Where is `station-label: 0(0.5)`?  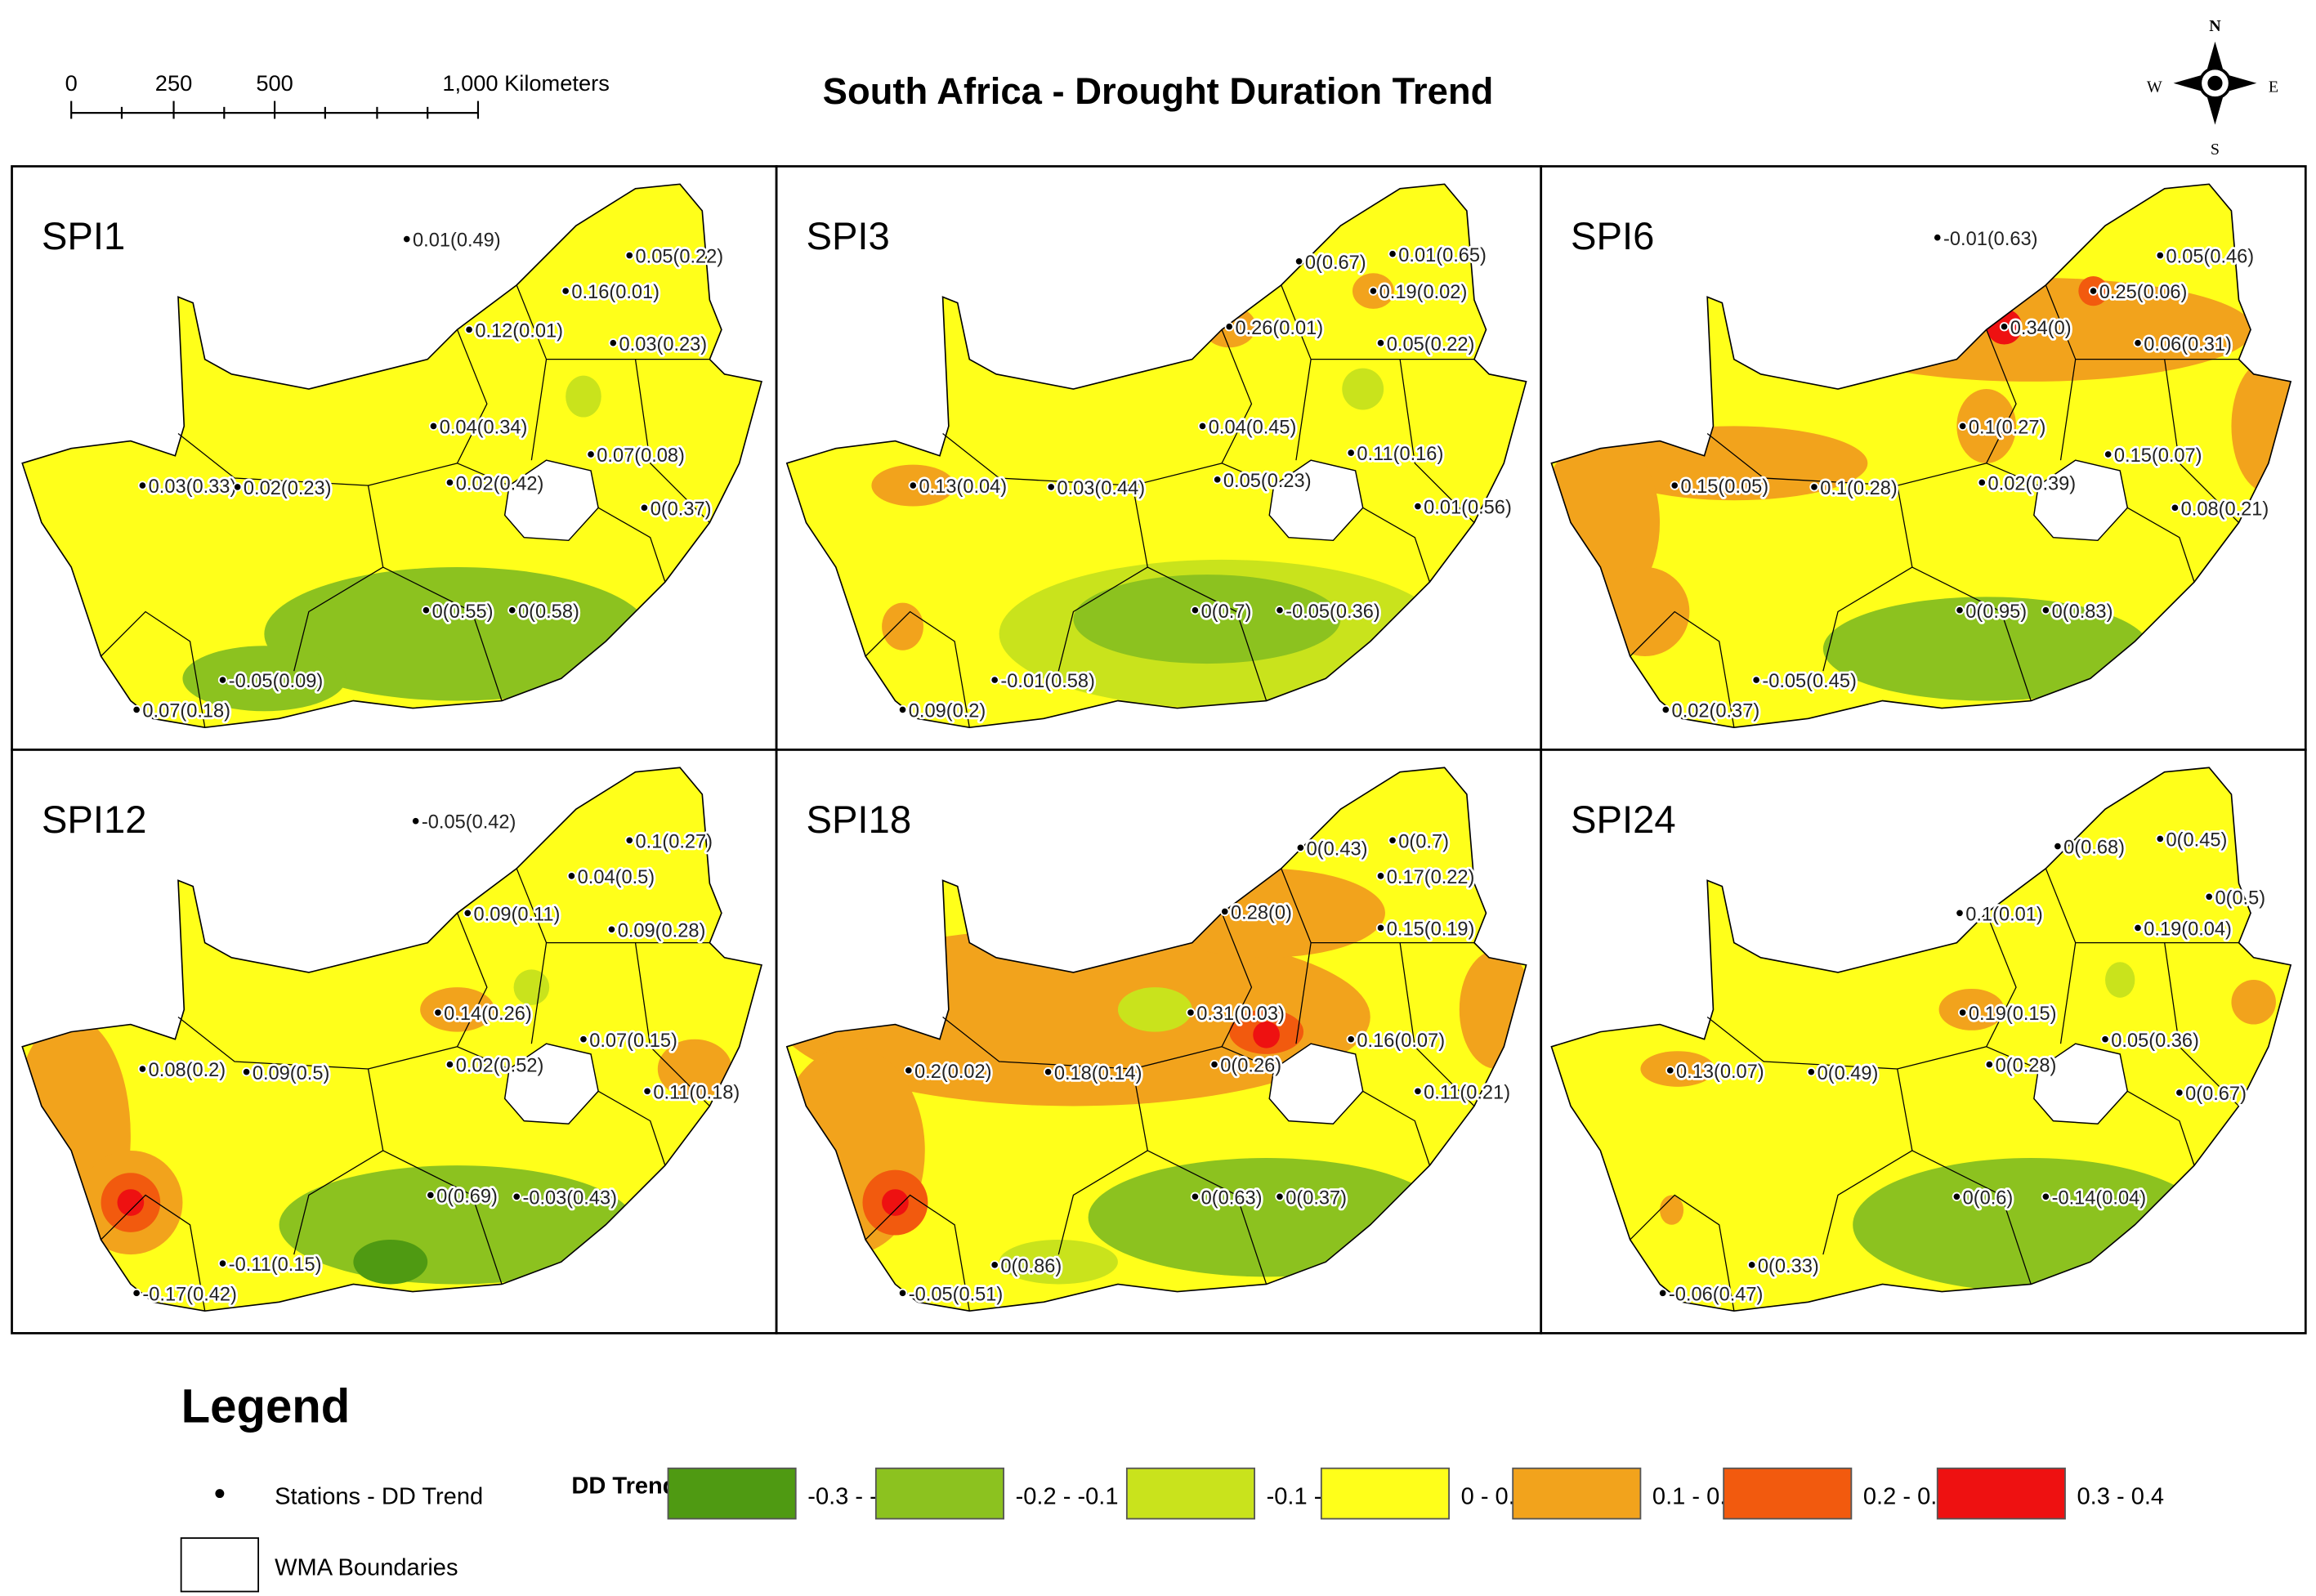
station-label: 0(0.5) is located at coordinates (2240, 898).